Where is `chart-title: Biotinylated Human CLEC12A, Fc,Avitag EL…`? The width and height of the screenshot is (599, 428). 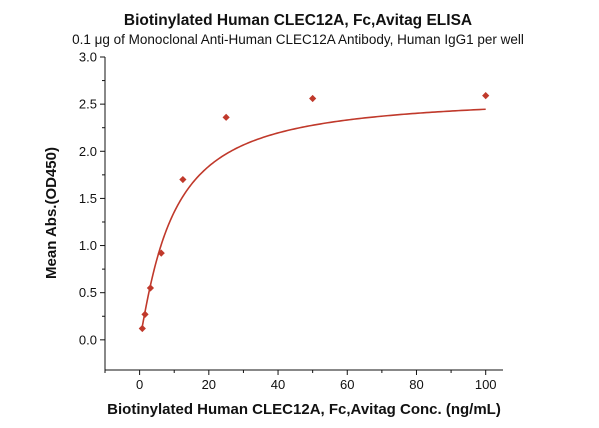 chart-title: Biotinylated Human CLEC12A, Fc,Avitag EL… is located at coordinates (298, 20).